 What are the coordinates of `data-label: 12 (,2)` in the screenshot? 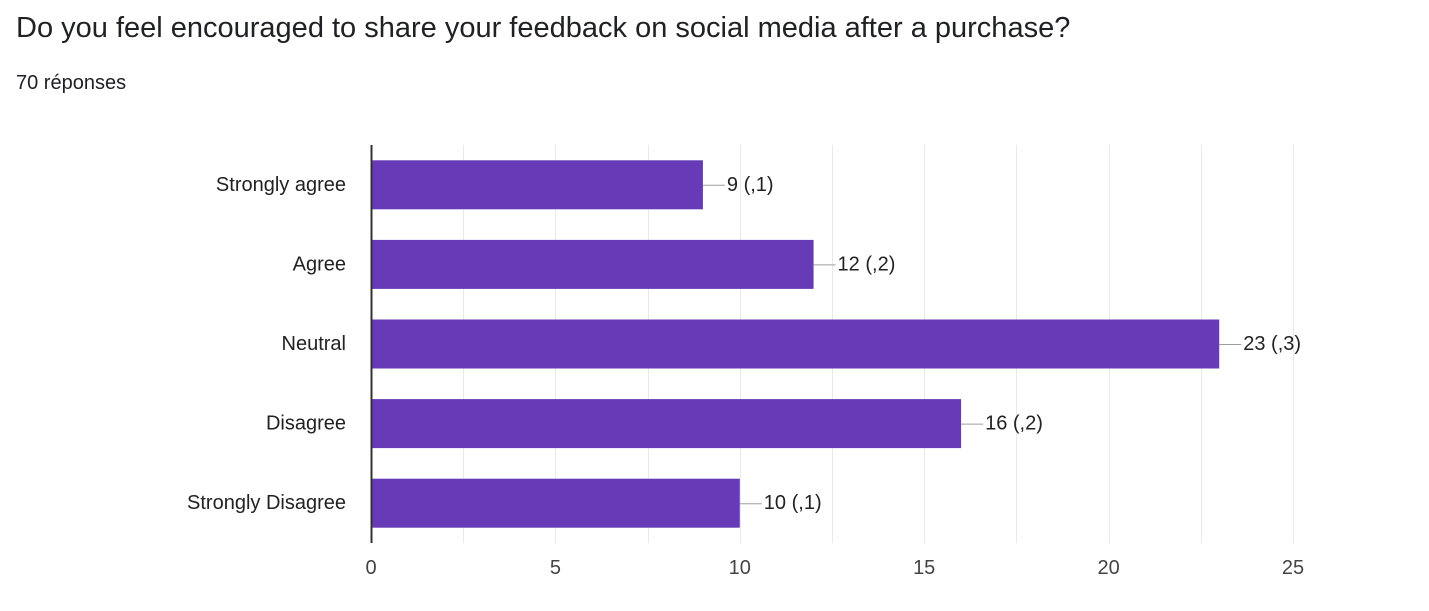 It's located at (867, 264).